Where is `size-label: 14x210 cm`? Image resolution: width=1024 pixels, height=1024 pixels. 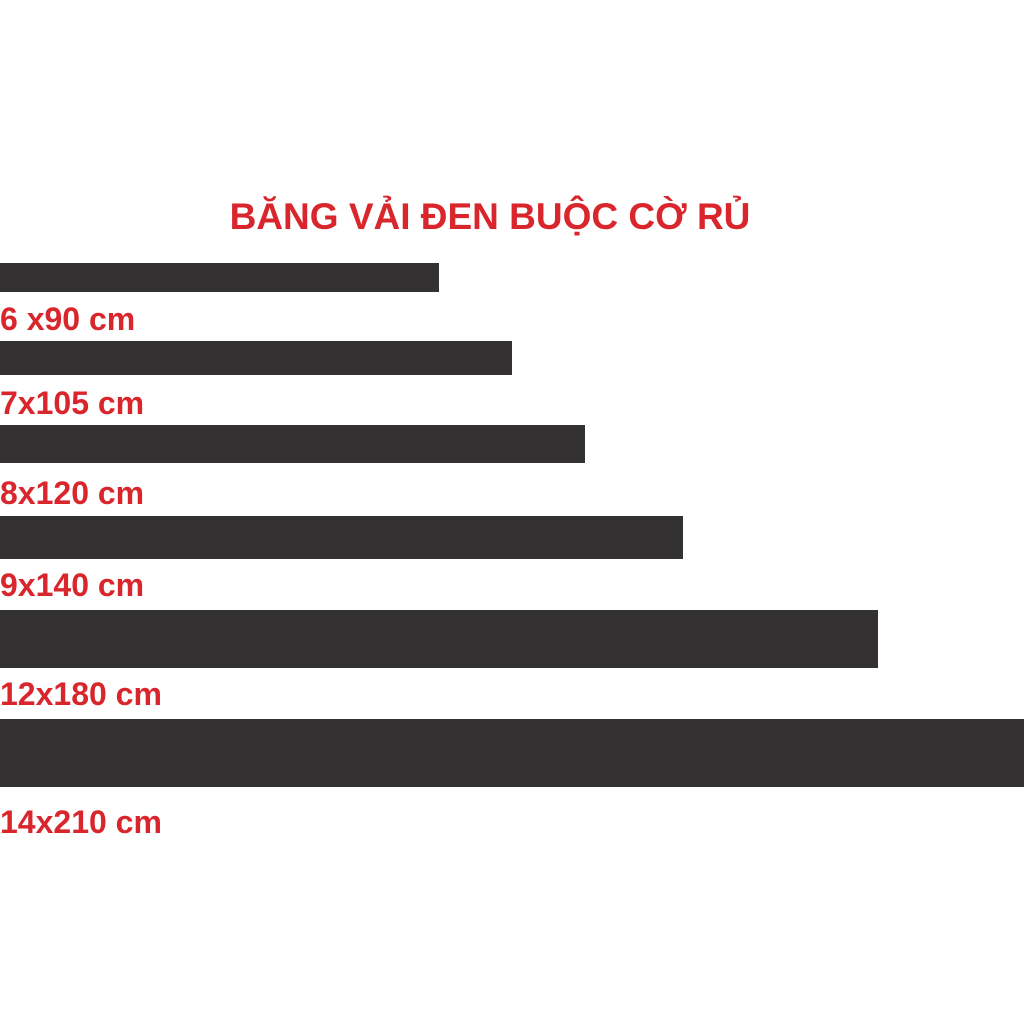 size-label: 14x210 cm is located at coordinates (81, 822).